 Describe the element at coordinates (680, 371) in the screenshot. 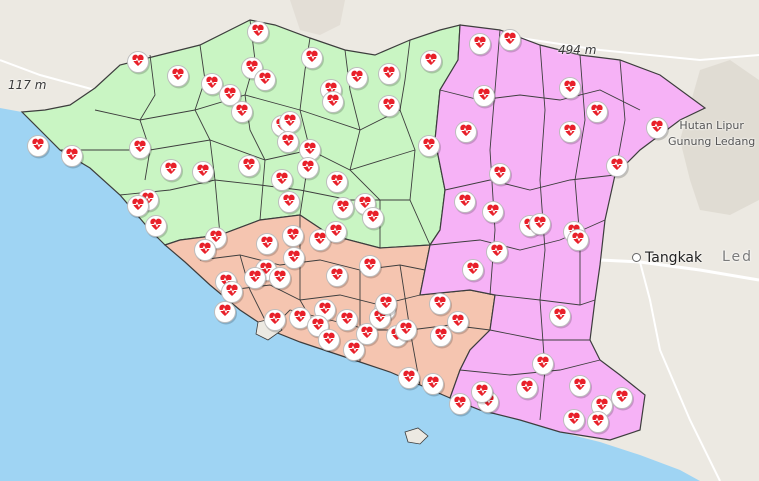

I see `road` at that location.